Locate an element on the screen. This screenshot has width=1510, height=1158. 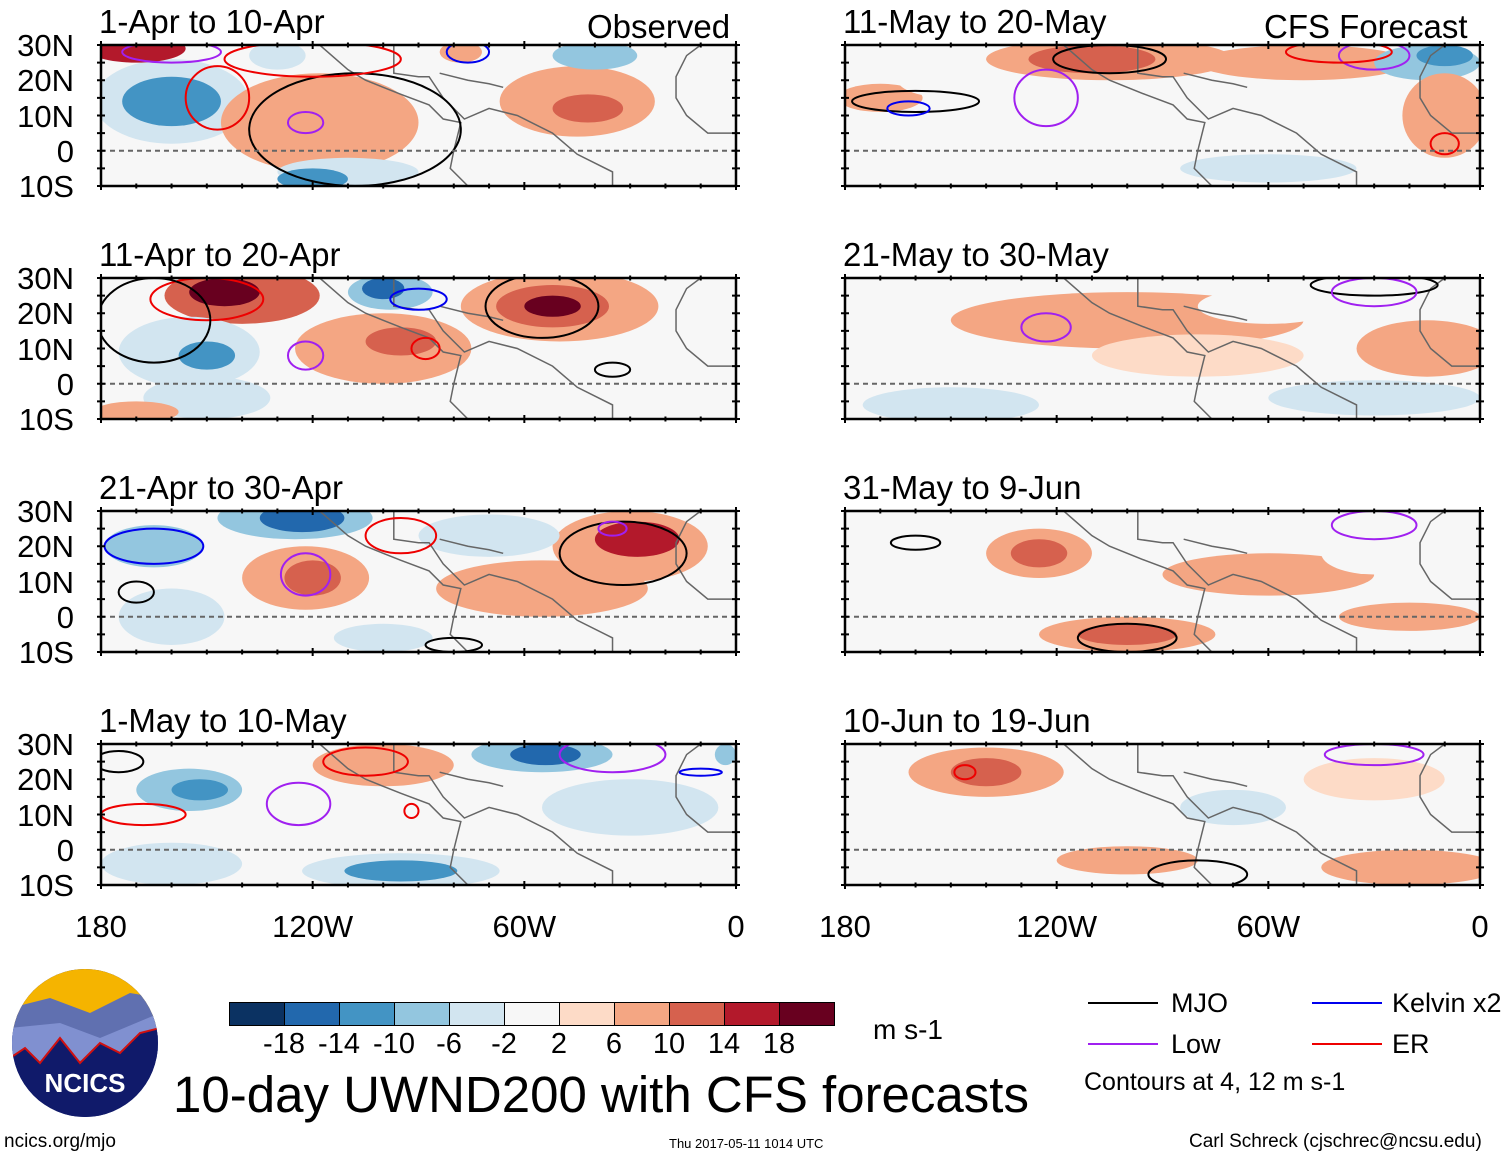
panel-title: 21-Apr to 30-Apr is located at coordinates (221, 487).